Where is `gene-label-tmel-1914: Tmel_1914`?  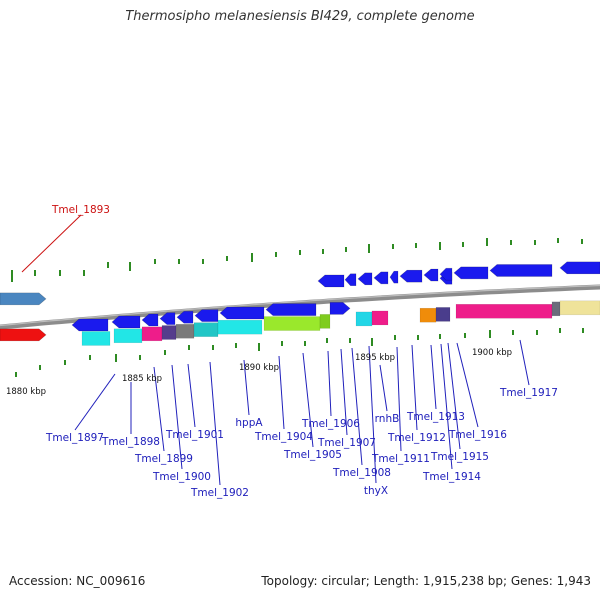 gene-label-tmel-1914: Tmel_1914 is located at coordinates (451, 477).